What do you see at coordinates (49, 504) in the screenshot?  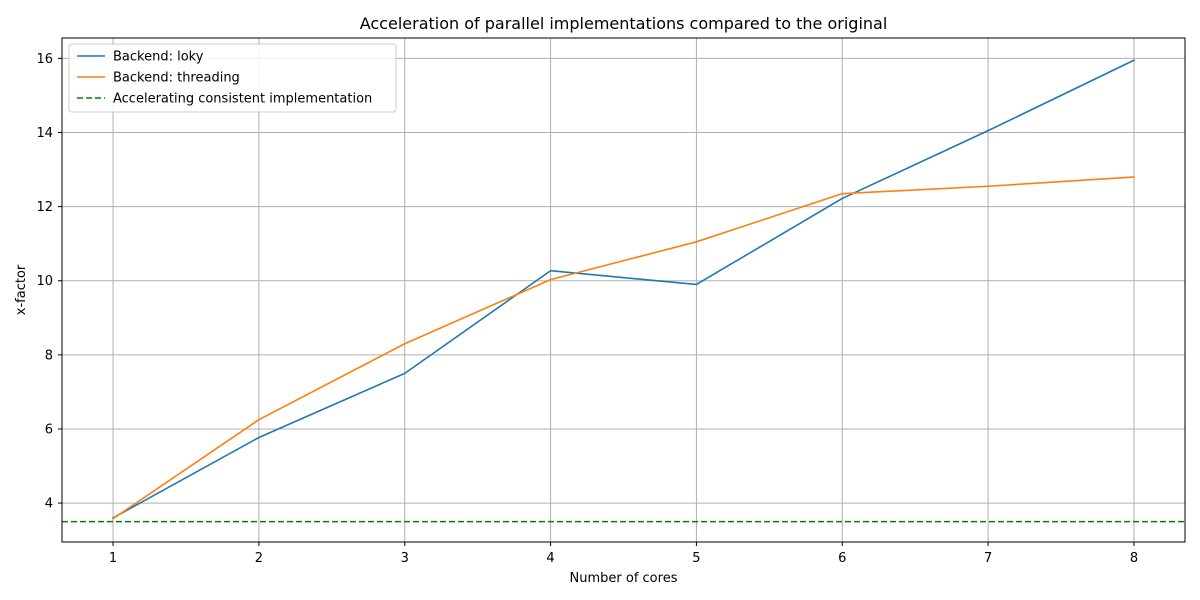 I see `y-tick-label: 4` at bounding box center [49, 504].